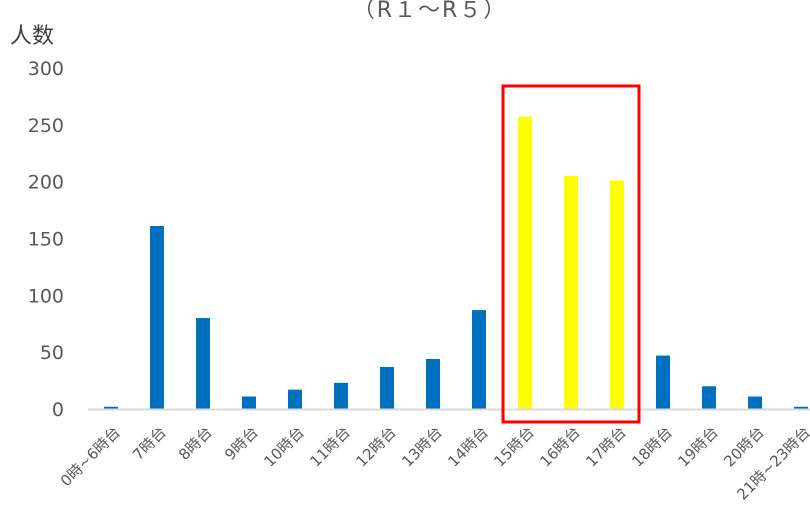  Describe the element at coordinates (605, 446) in the screenshot. I see `x-tick-label: 17時台` at that location.